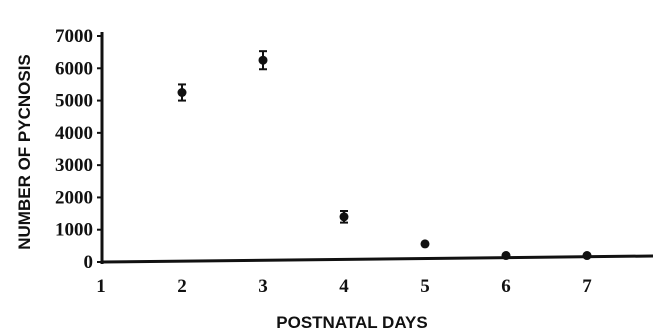 The width and height of the screenshot is (653, 334). I want to click on x-tick-label: 3, so click(263, 286).